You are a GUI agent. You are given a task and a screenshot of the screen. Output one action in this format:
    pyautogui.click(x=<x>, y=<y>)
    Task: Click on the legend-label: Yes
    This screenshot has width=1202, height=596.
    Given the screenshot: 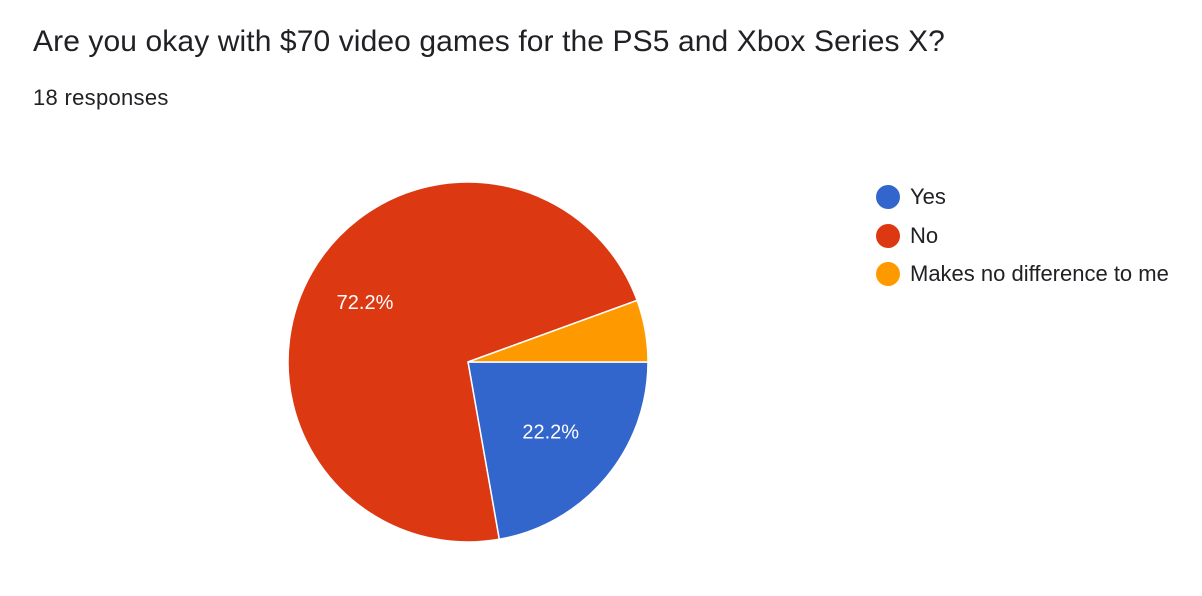 What is the action you would take?
    pyautogui.click(x=928, y=197)
    